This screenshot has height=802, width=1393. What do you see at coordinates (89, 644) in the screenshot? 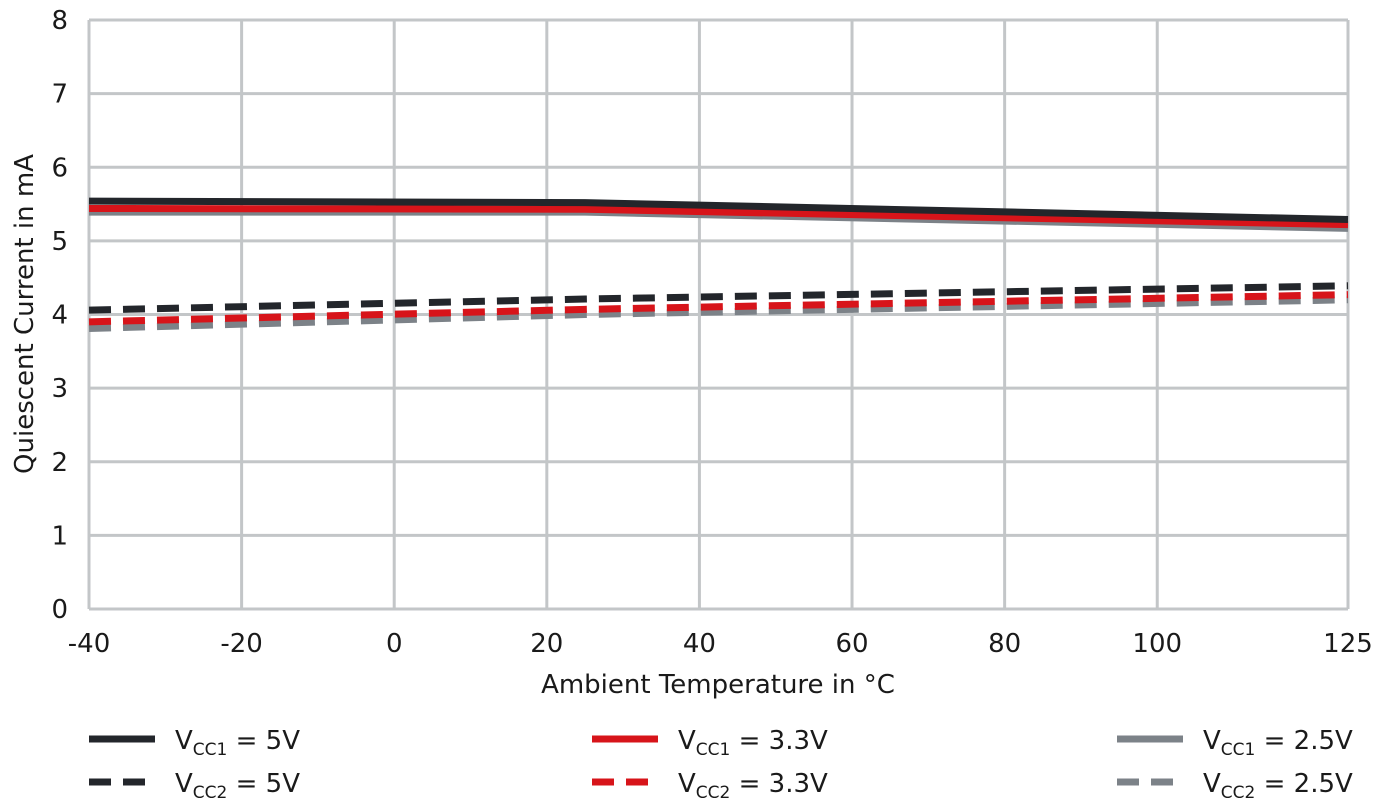
I see `x-tick-label: -40` at bounding box center [89, 644].